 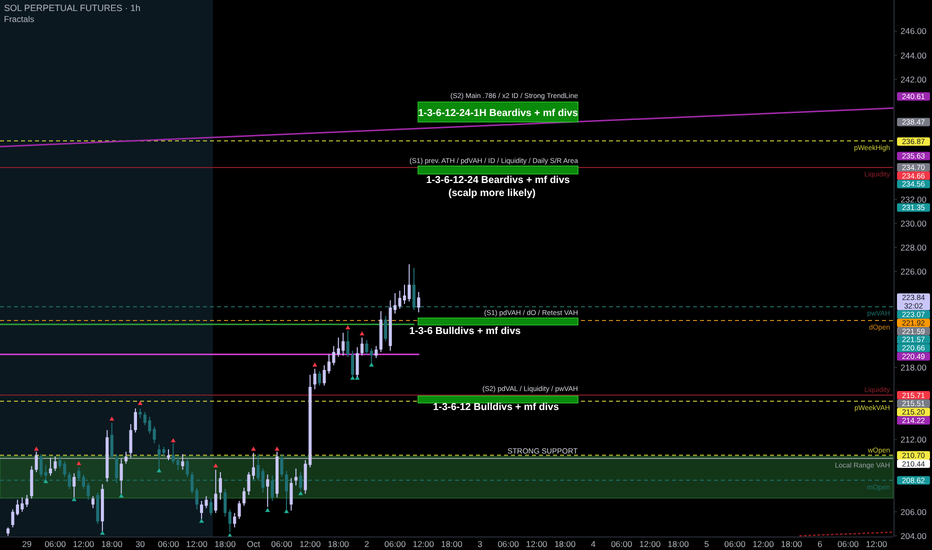 I want to click on chart-title: SOL PERPETUAL FUTURES · 1h, so click(x=72, y=8).